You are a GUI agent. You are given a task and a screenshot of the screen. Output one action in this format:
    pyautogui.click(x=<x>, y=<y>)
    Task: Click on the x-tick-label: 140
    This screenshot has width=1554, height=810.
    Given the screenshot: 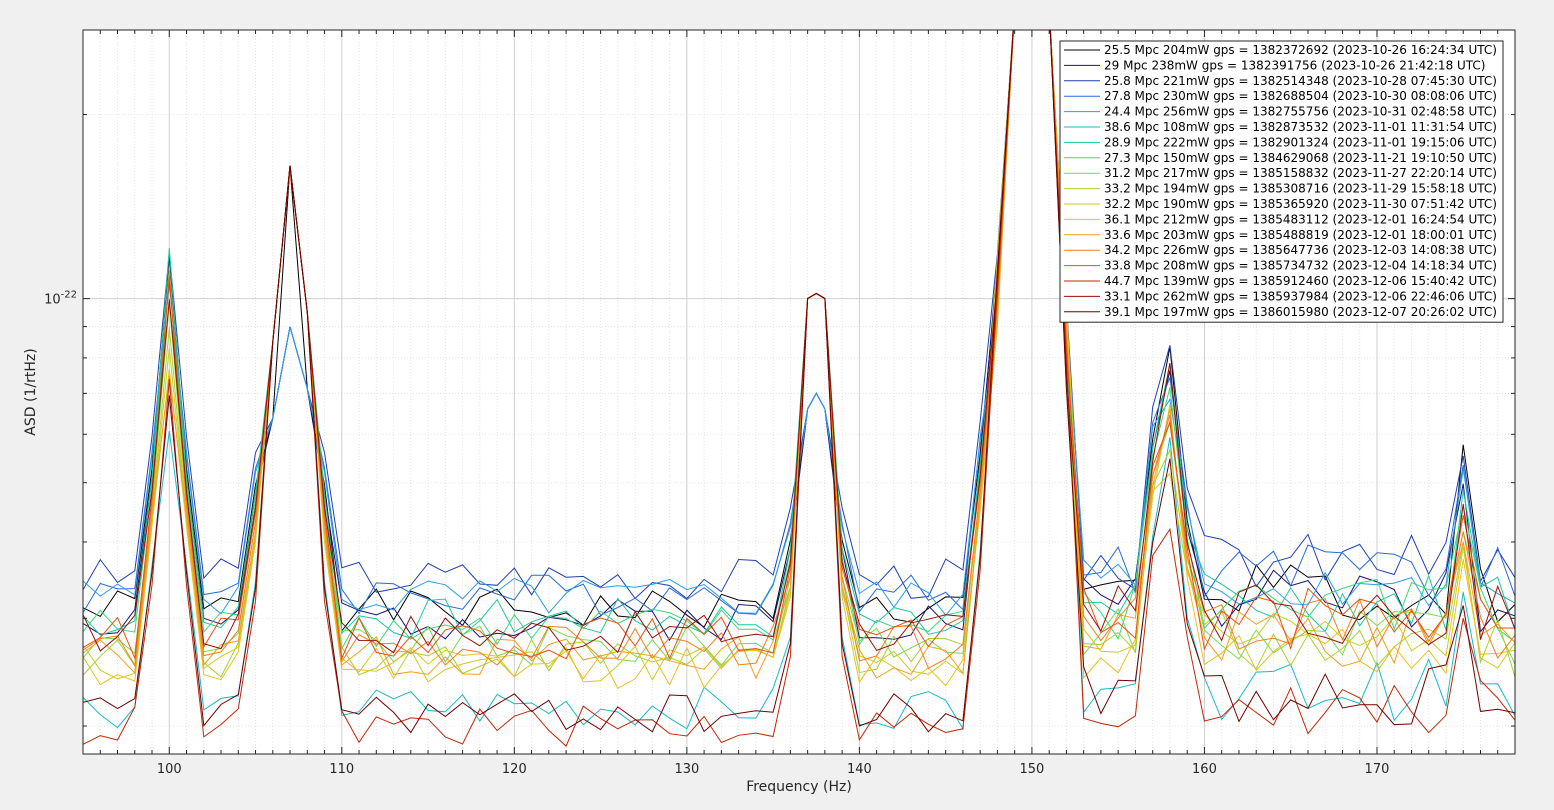 What is the action you would take?
    pyautogui.click(x=859, y=769)
    